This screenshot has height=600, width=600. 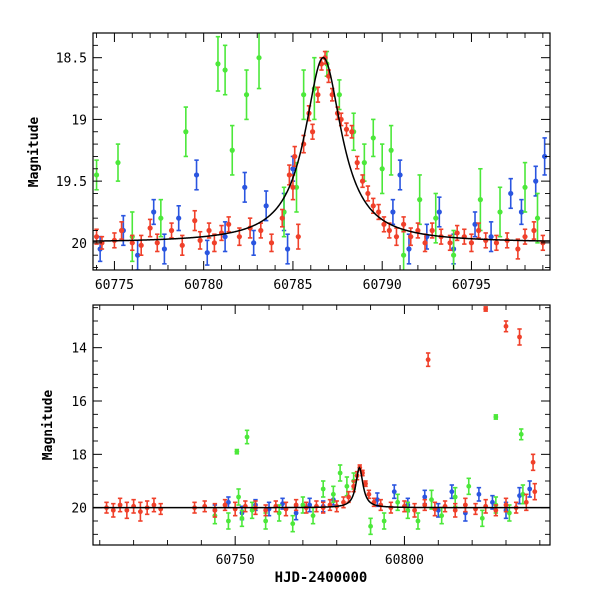 I want to click on bottom-panel-model-curve, so click(x=321, y=487).